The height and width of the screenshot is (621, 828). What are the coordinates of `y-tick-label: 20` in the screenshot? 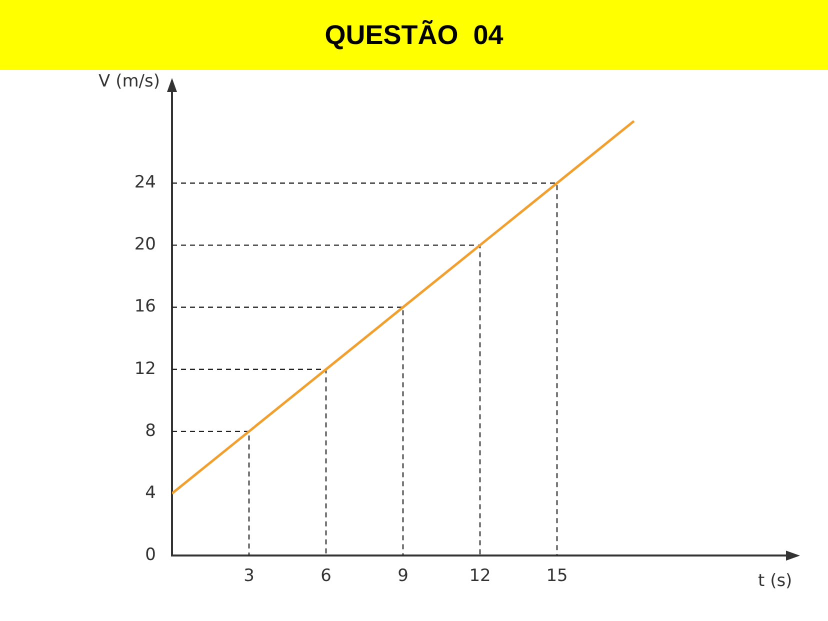 It's located at (145, 244).